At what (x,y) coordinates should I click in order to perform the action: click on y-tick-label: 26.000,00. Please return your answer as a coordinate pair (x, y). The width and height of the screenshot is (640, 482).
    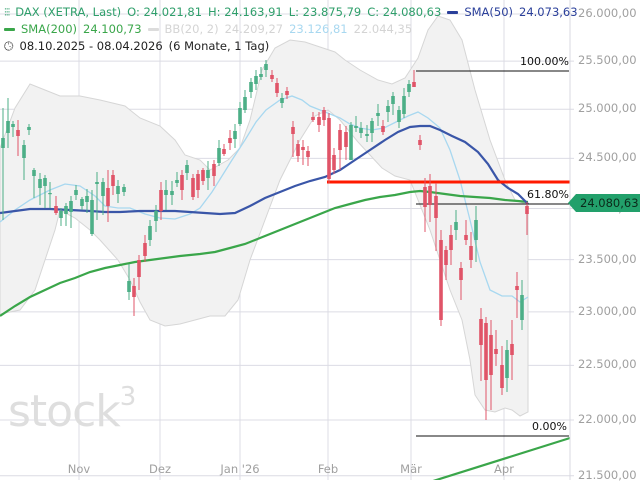
    Looking at the image, I should click on (607, 13).